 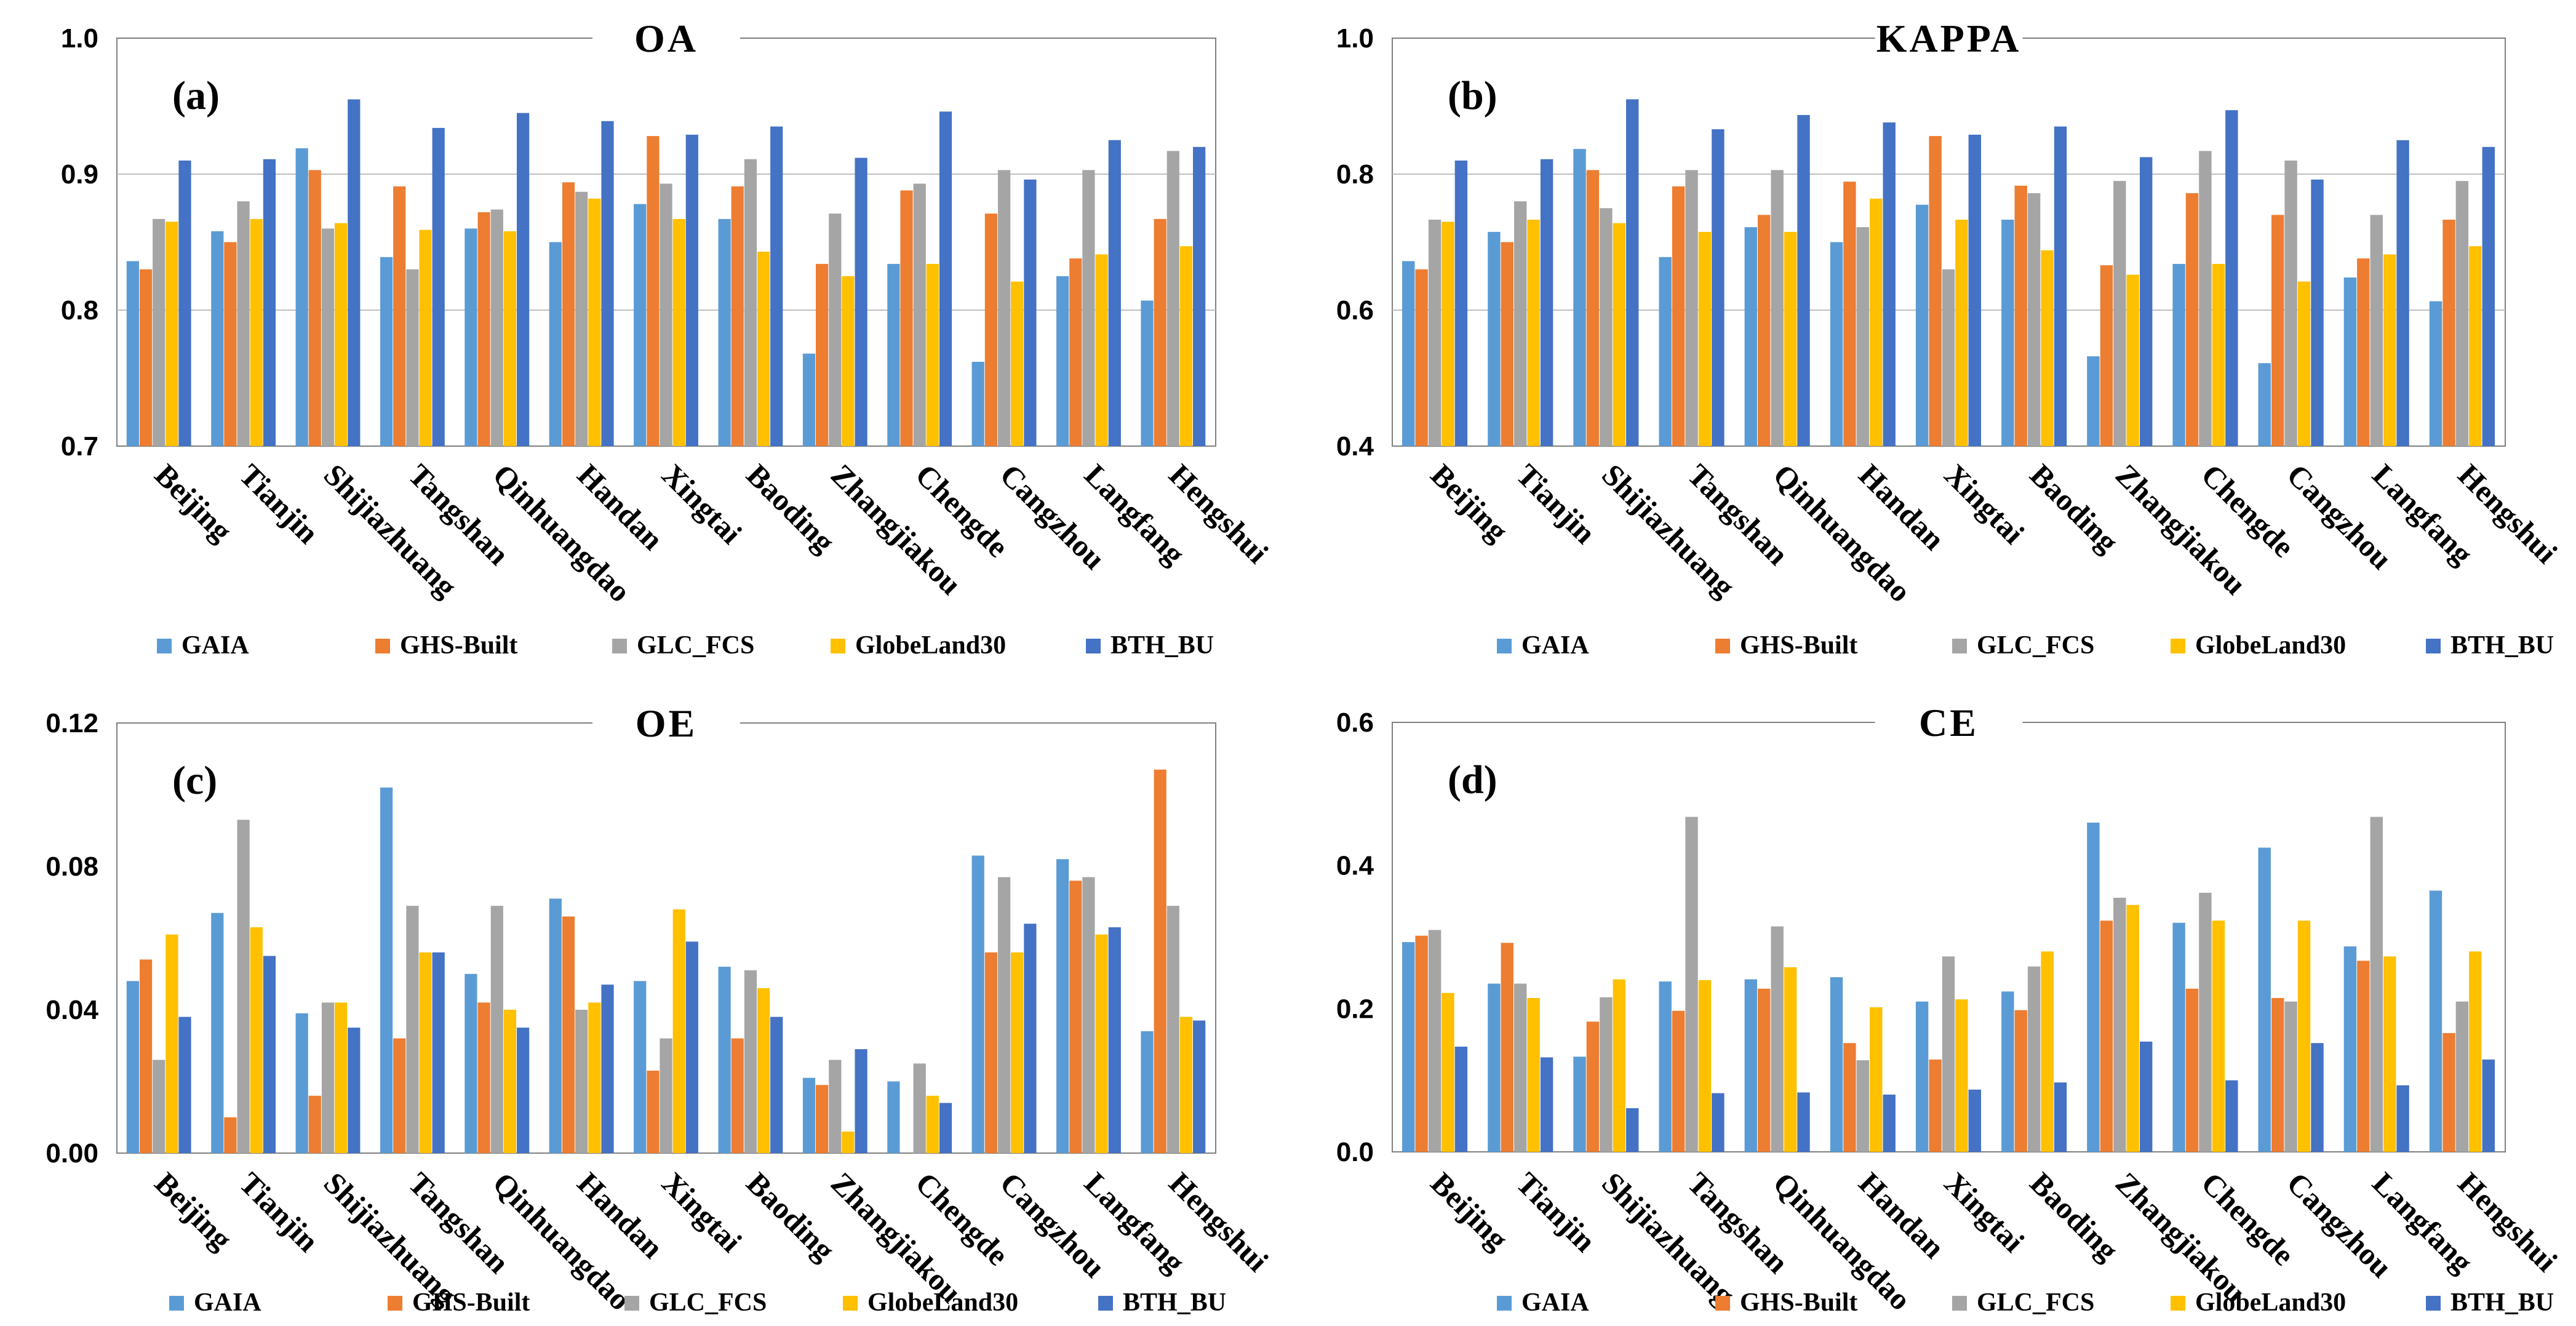 What do you see at coordinates (990, 330) in the screenshot?
I see `bar-ghs-built-cangzhou` at bounding box center [990, 330].